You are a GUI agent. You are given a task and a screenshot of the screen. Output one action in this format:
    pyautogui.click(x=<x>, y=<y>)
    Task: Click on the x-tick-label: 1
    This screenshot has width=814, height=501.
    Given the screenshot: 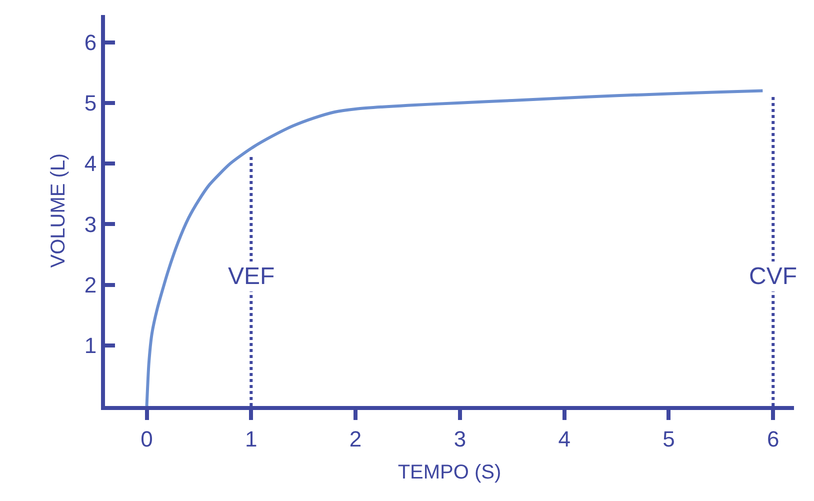 What is the action you would take?
    pyautogui.click(x=251, y=439)
    